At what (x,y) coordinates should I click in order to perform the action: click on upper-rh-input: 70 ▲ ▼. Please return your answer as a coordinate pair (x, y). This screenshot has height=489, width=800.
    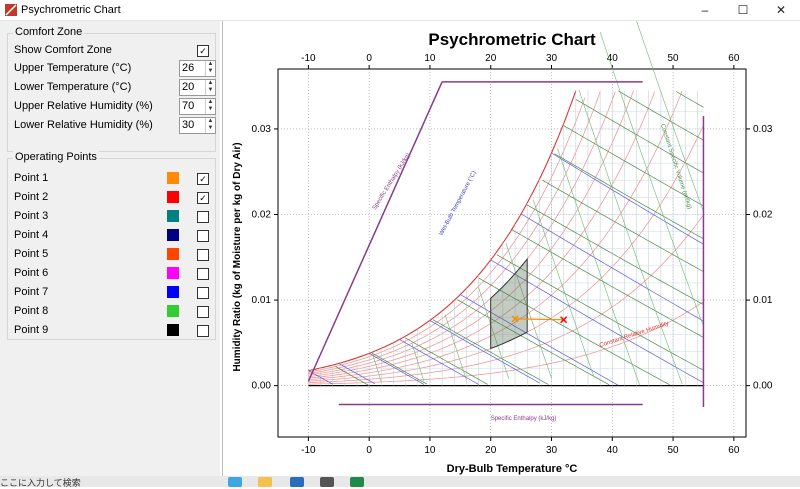
    Looking at the image, I should click on (197, 106).